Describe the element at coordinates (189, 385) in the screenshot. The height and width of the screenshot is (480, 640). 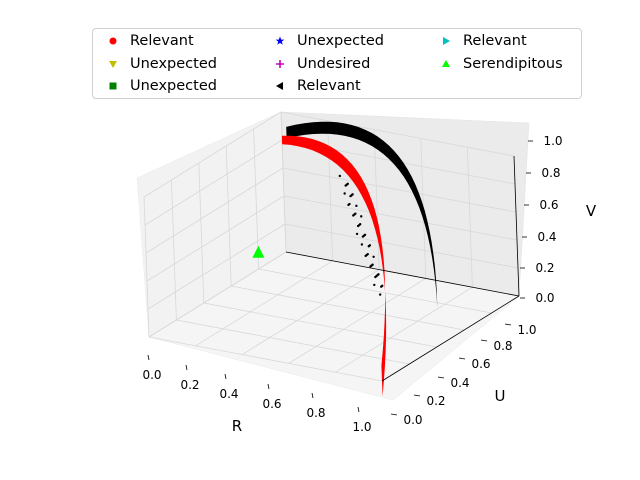
I see `x-tick-label: 0.2` at that location.